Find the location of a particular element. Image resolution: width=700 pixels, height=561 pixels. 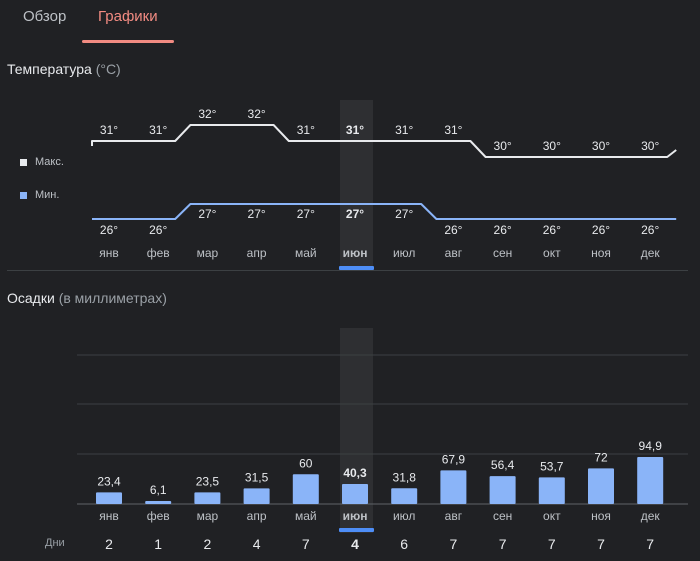

precipitation-value-label: 56,4 is located at coordinates (503, 465).